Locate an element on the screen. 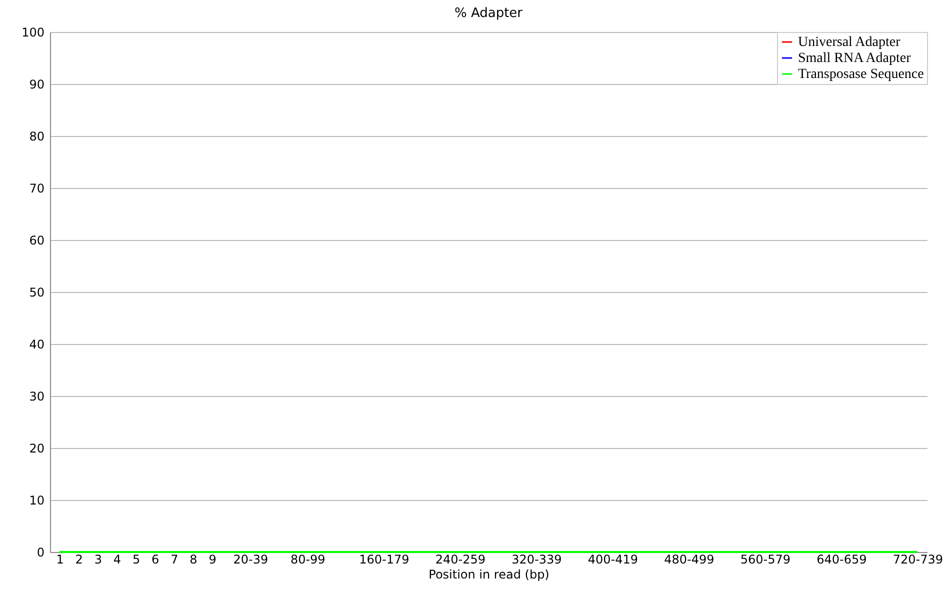 The height and width of the screenshot is (590, 943). x-tick-label: 3 is located at coordinates (98, 559).